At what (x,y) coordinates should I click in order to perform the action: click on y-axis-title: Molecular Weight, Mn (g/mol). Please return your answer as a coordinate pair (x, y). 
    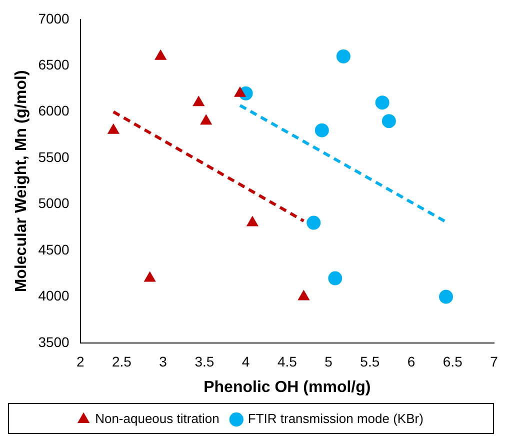
    Looking at the image, I should click on (21, 181).